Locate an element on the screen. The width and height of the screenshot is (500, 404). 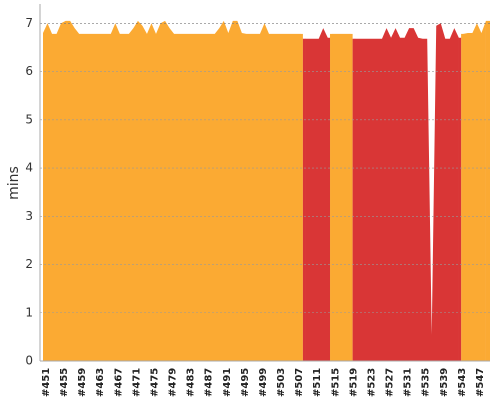
x-tick-label: #467 is located at coordinates (118, 382).